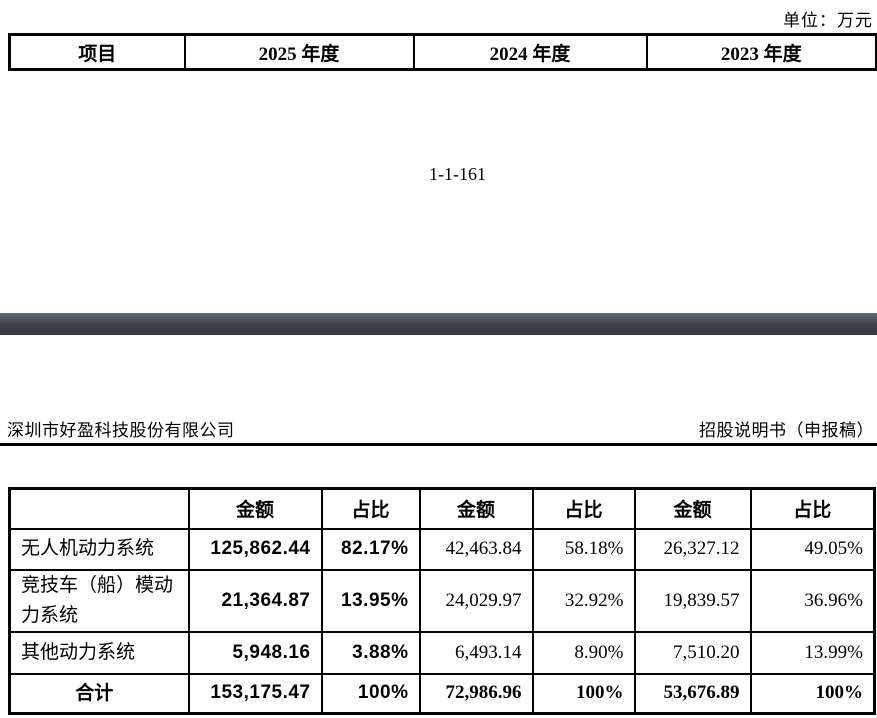  I want to click on ratio-cell: 8.90%, so click(583, 652).